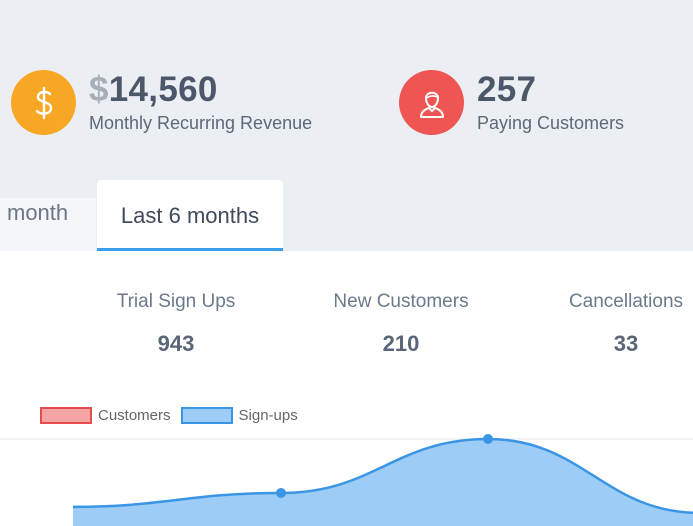 The width and height of the screenshot is (693, 526). I want to click on legend-label-customers: Customers, so click(134, 415).